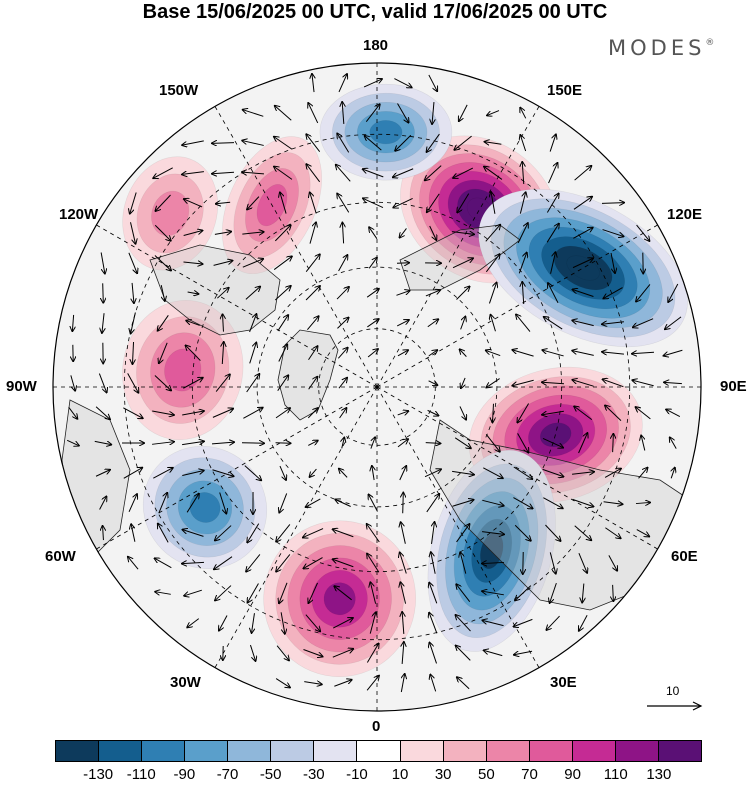 The width and height of the screenshot is (750, 788). Describe the element at coordinates (375, 45) in the screenshot. I see `lon-label-180: 180` at that location.